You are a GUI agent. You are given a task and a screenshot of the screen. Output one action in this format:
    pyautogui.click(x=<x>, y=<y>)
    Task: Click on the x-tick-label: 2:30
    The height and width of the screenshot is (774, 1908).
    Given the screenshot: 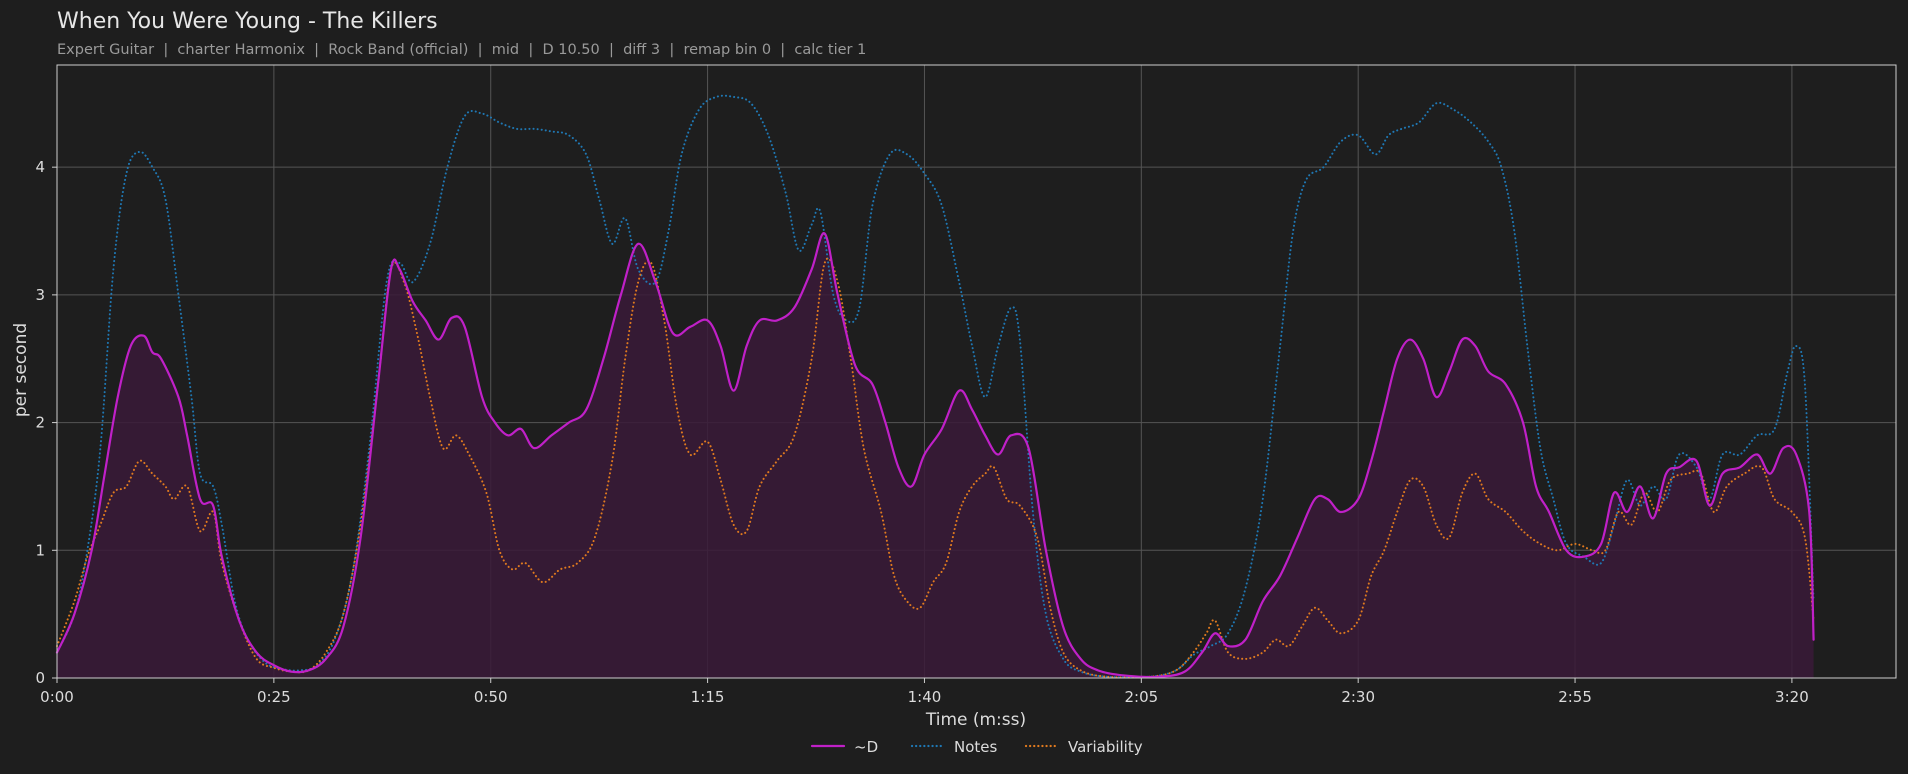 What is the action you would take?
    pyautogui.click(x=1358, y=697)
    